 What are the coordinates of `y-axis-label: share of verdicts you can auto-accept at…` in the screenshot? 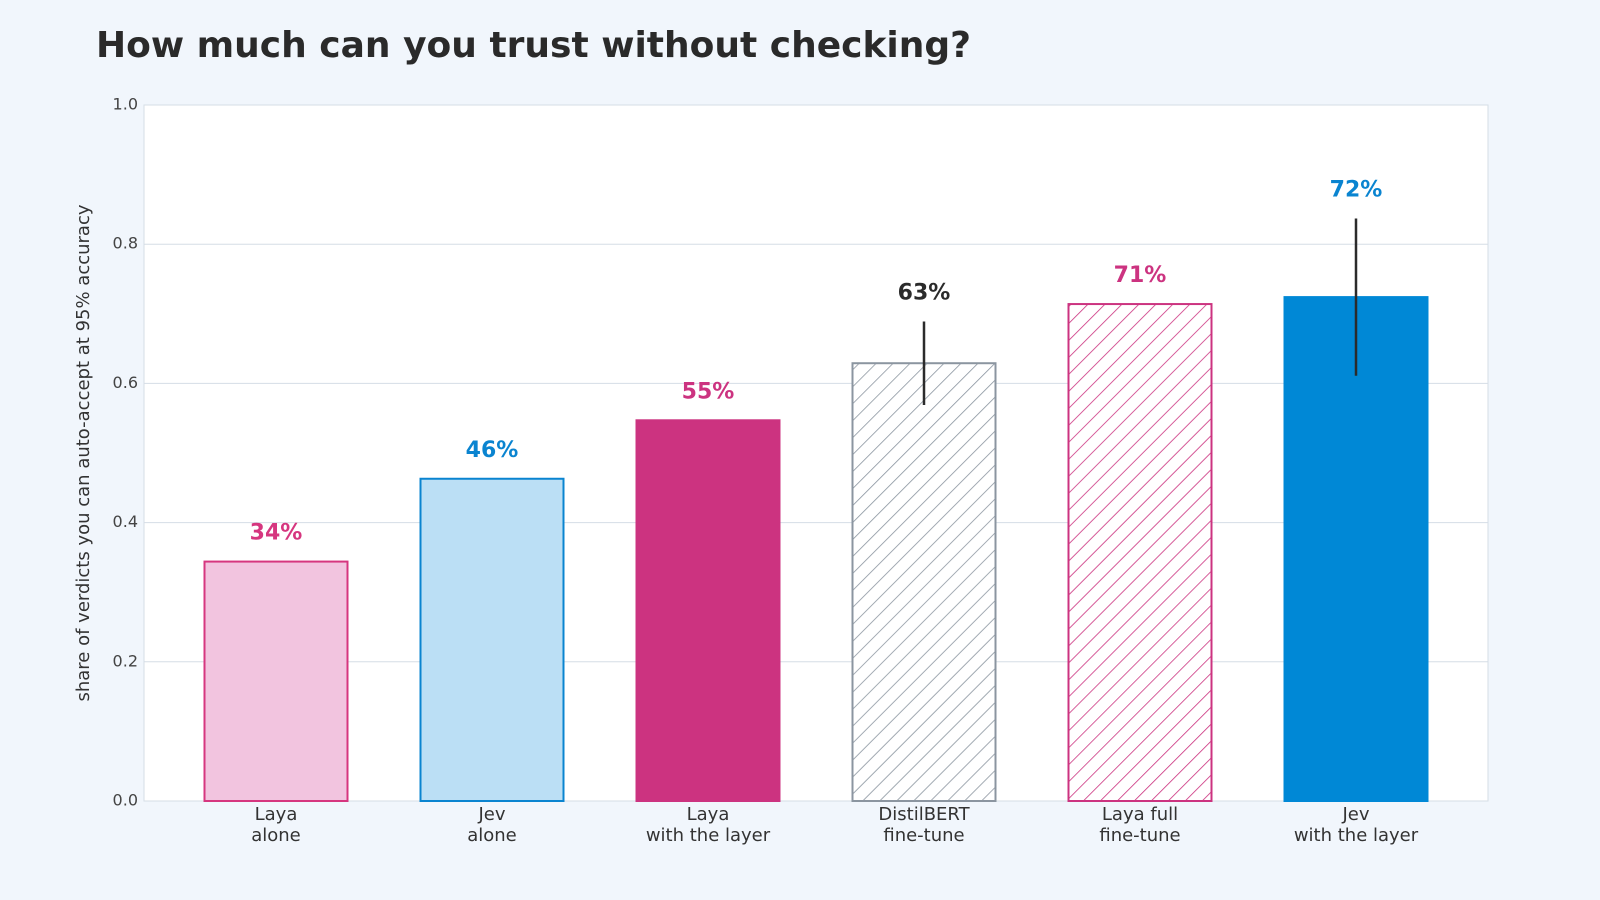 It's located at (83, 452).